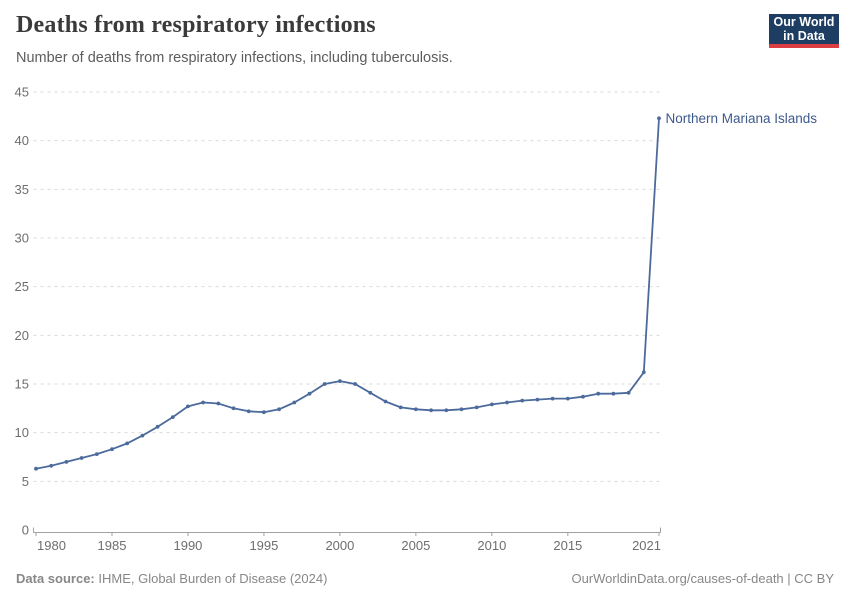 Image resolution: width=850 pixels, height=600 pixels. Describe the element at coordinates (187, 545) in the screenshot. I see `x-tick-label: 1990` at that location.